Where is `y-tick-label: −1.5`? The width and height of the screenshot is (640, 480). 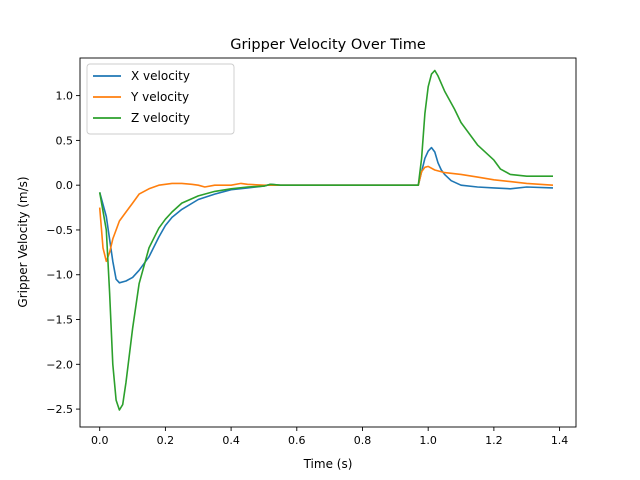 y-tick-label: −1.5 is located at coordinates (59, 320).